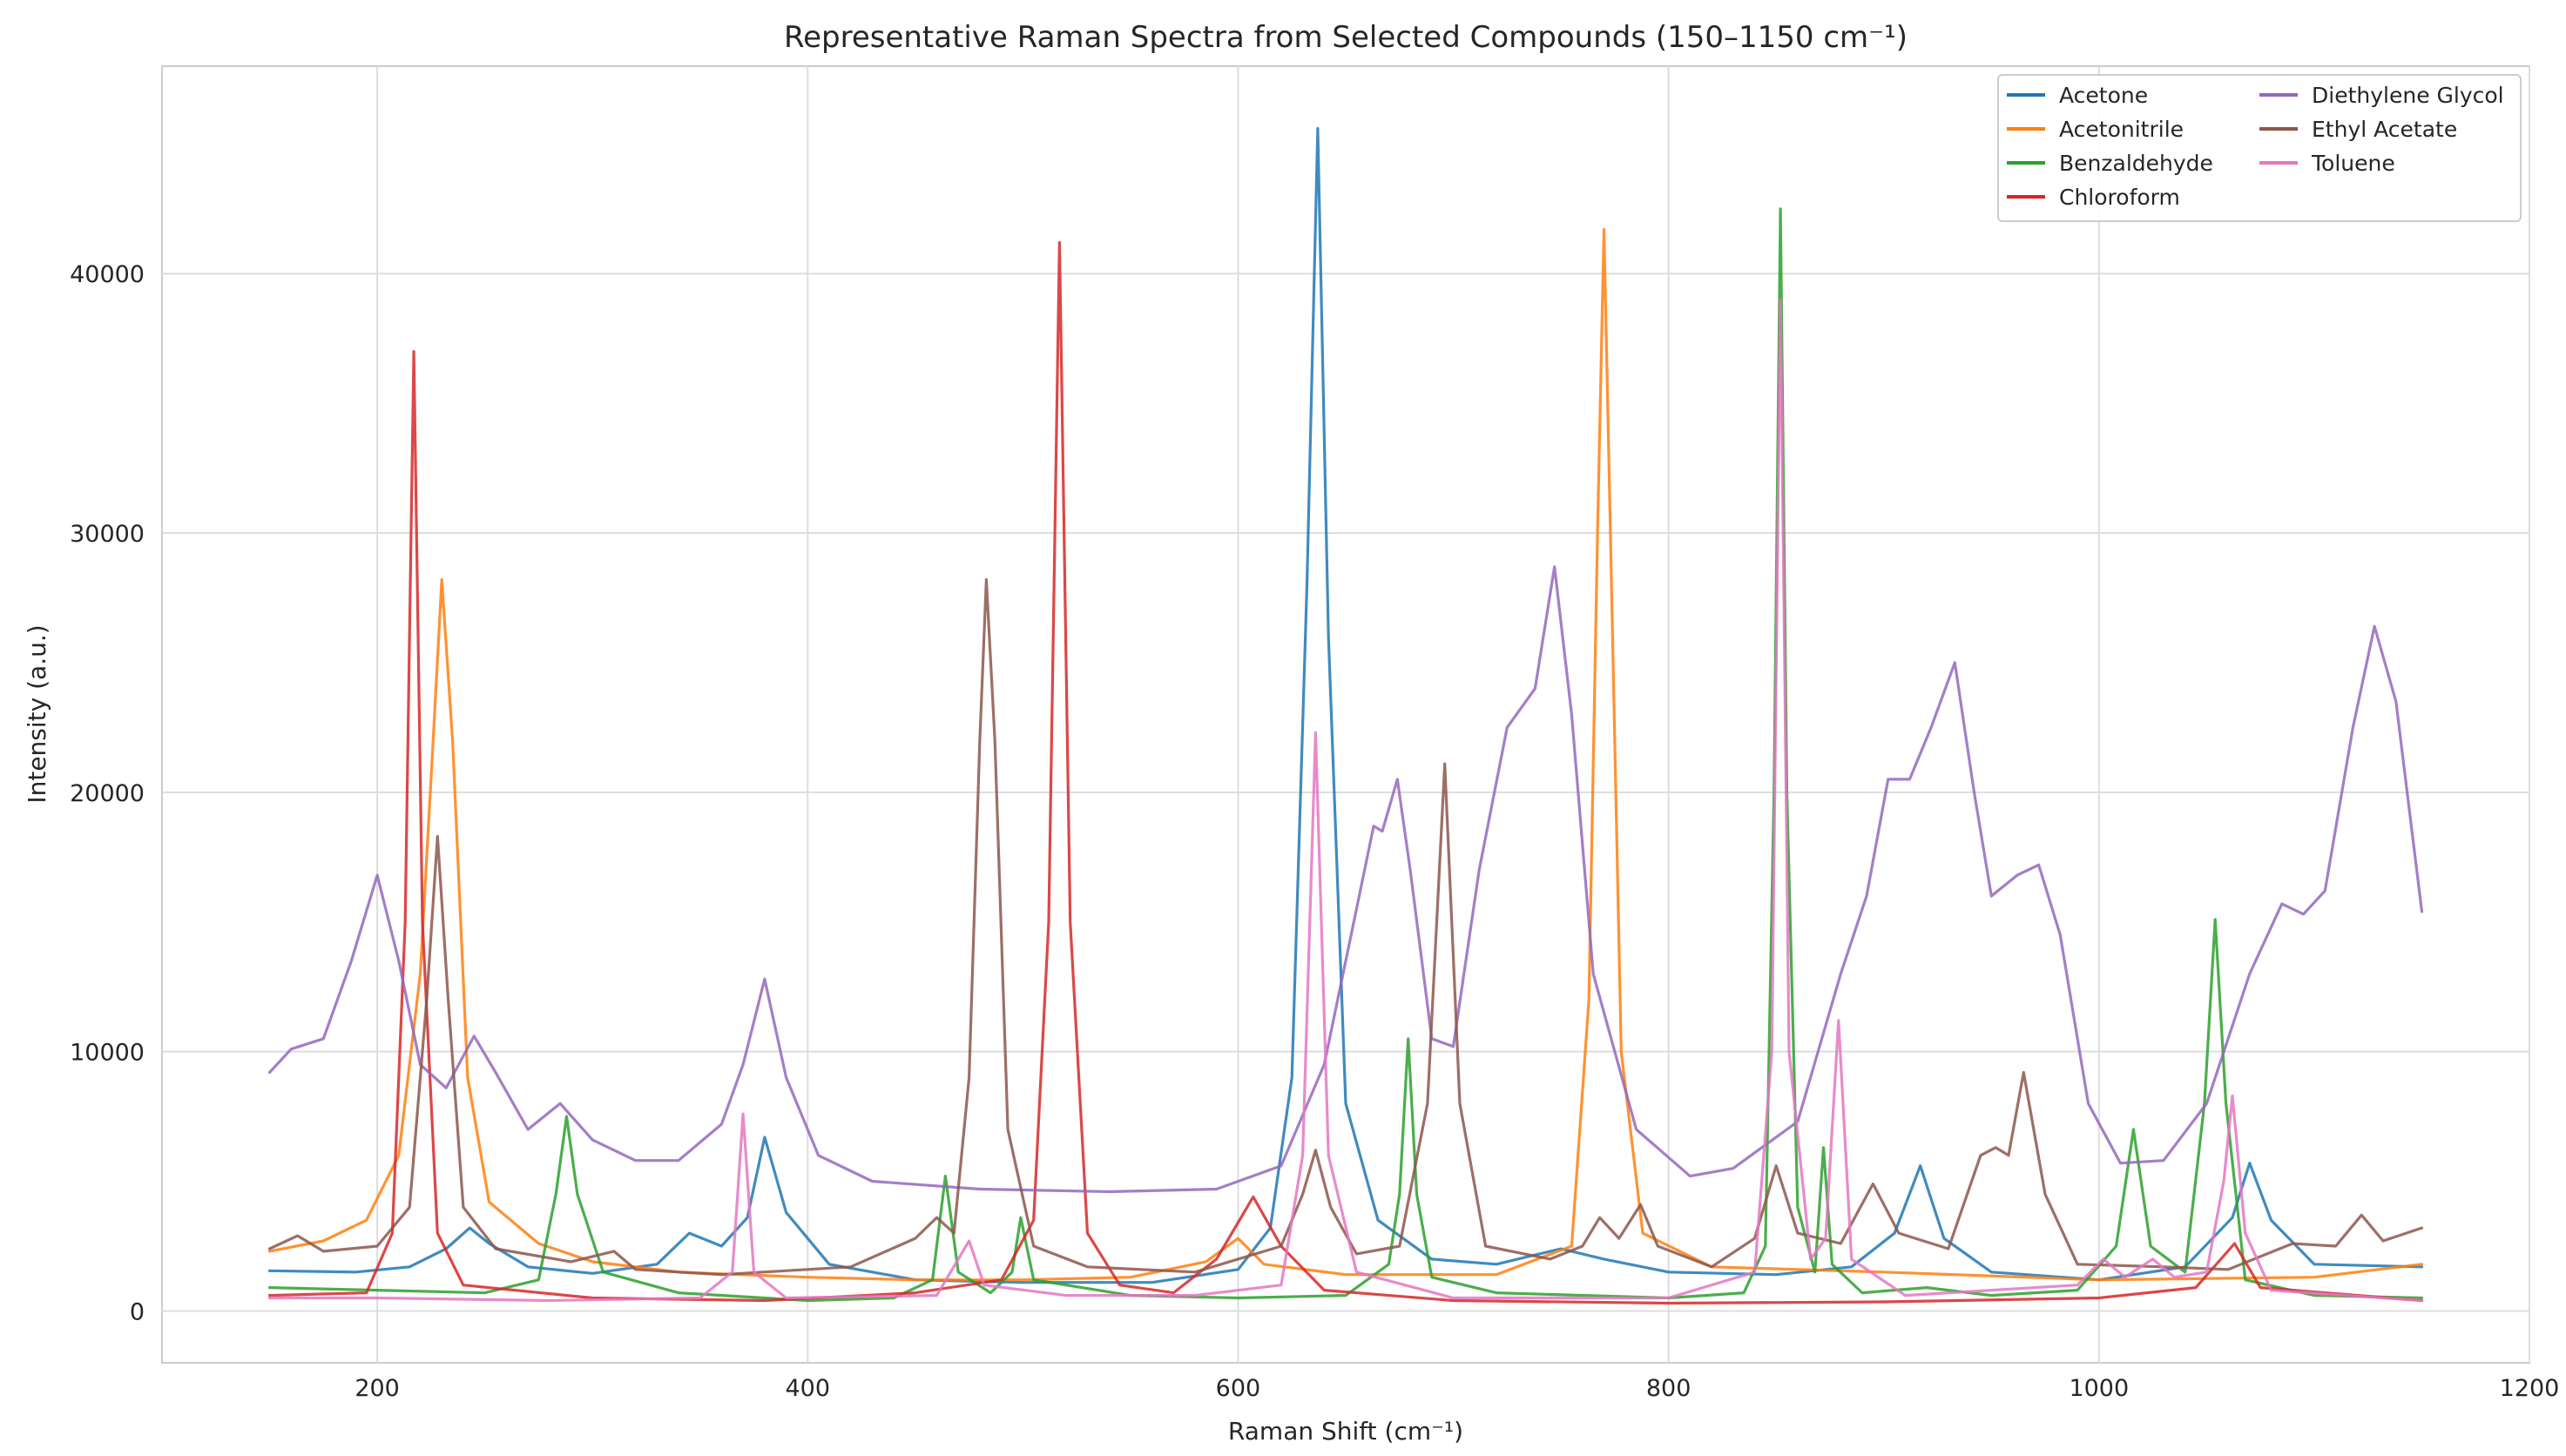  What do you see at coordinates (2384, 129) in the screenshot?
I see `legend-label-ethyl-acetate: Ethyl Acetate` at bounding box center [2384, 129].